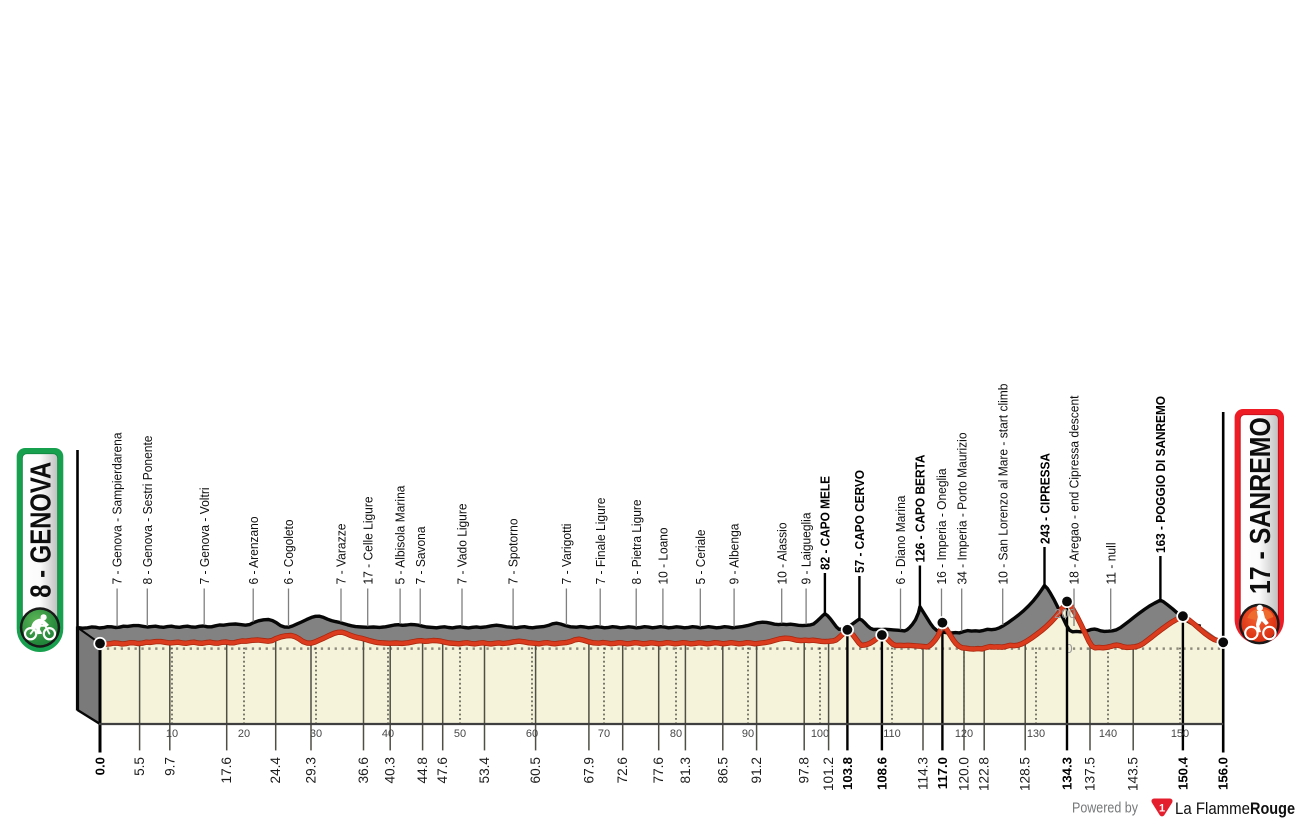 The image size is (1300, 830). I want to click on svg-text: 91.2, so click(756, 770).